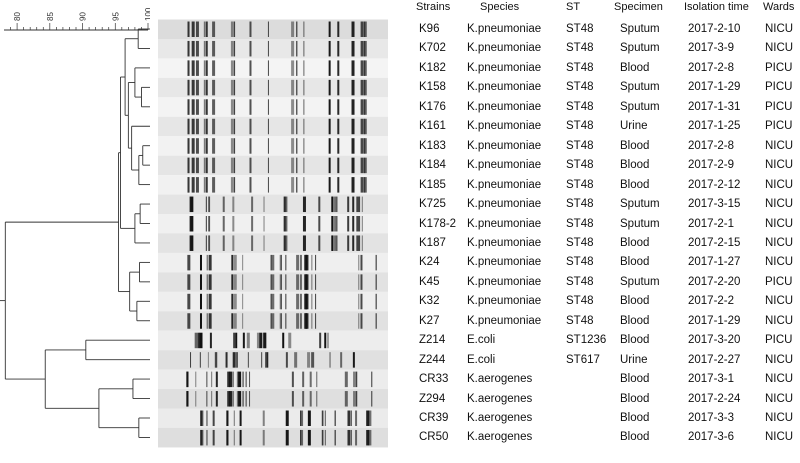  I want to click on scale-tick-label: 80, so click(17, 16).